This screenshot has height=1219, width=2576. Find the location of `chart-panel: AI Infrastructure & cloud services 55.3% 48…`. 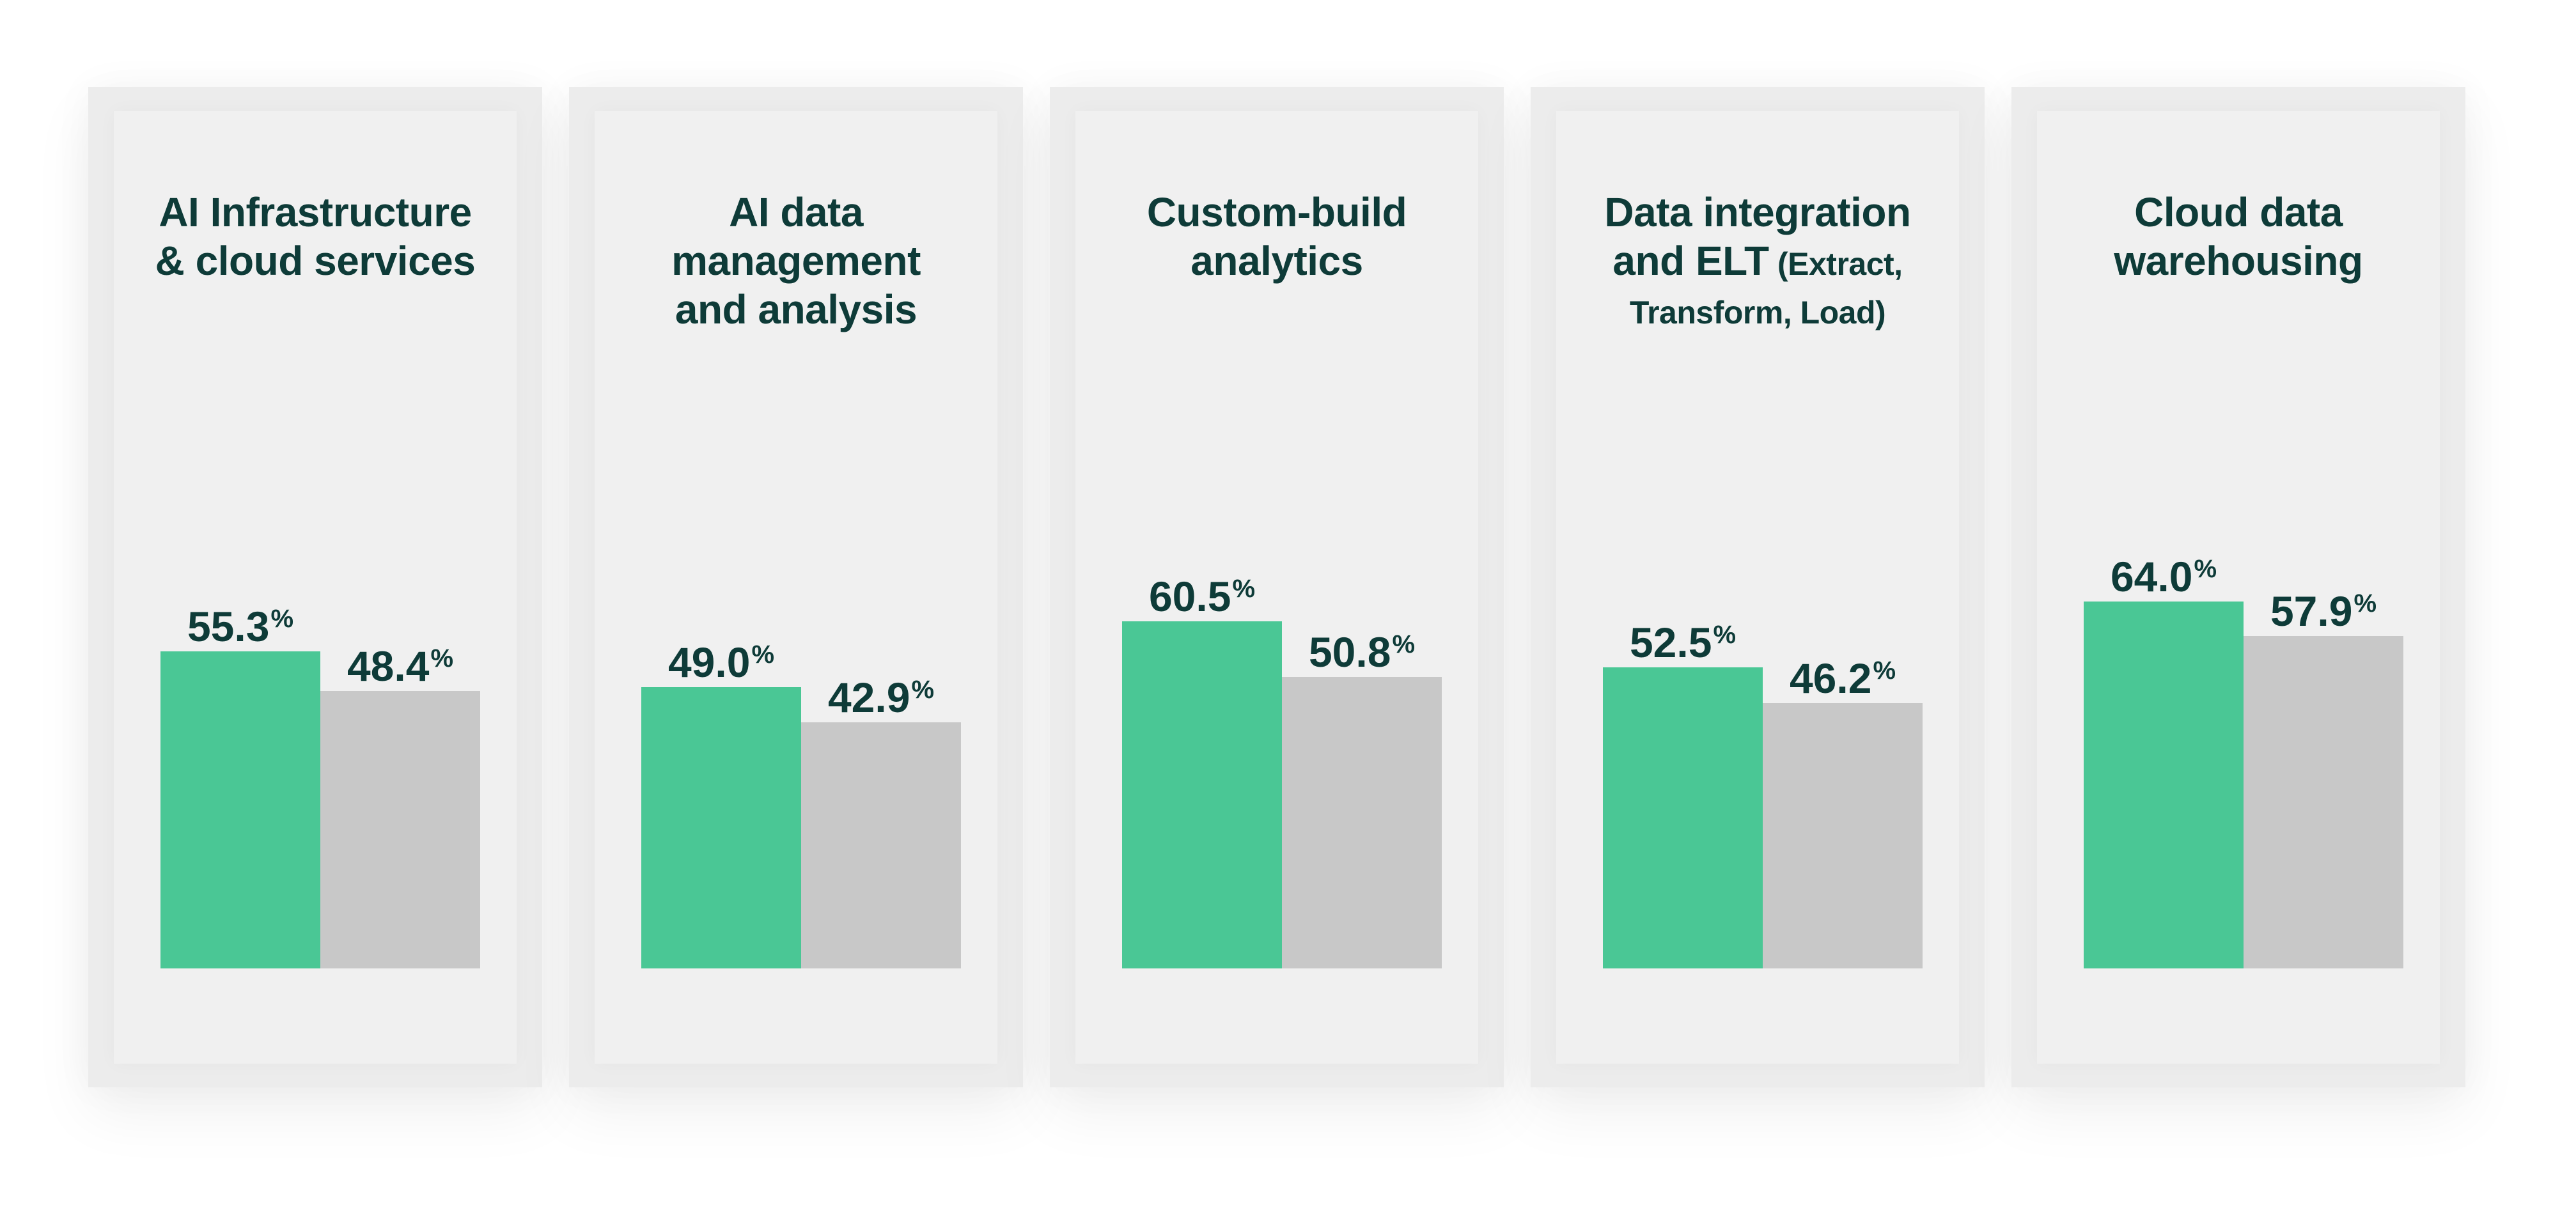

chart-panel: AI Infrastructure & cloud services 55.3% 48… is located at coordinates (315, 587).